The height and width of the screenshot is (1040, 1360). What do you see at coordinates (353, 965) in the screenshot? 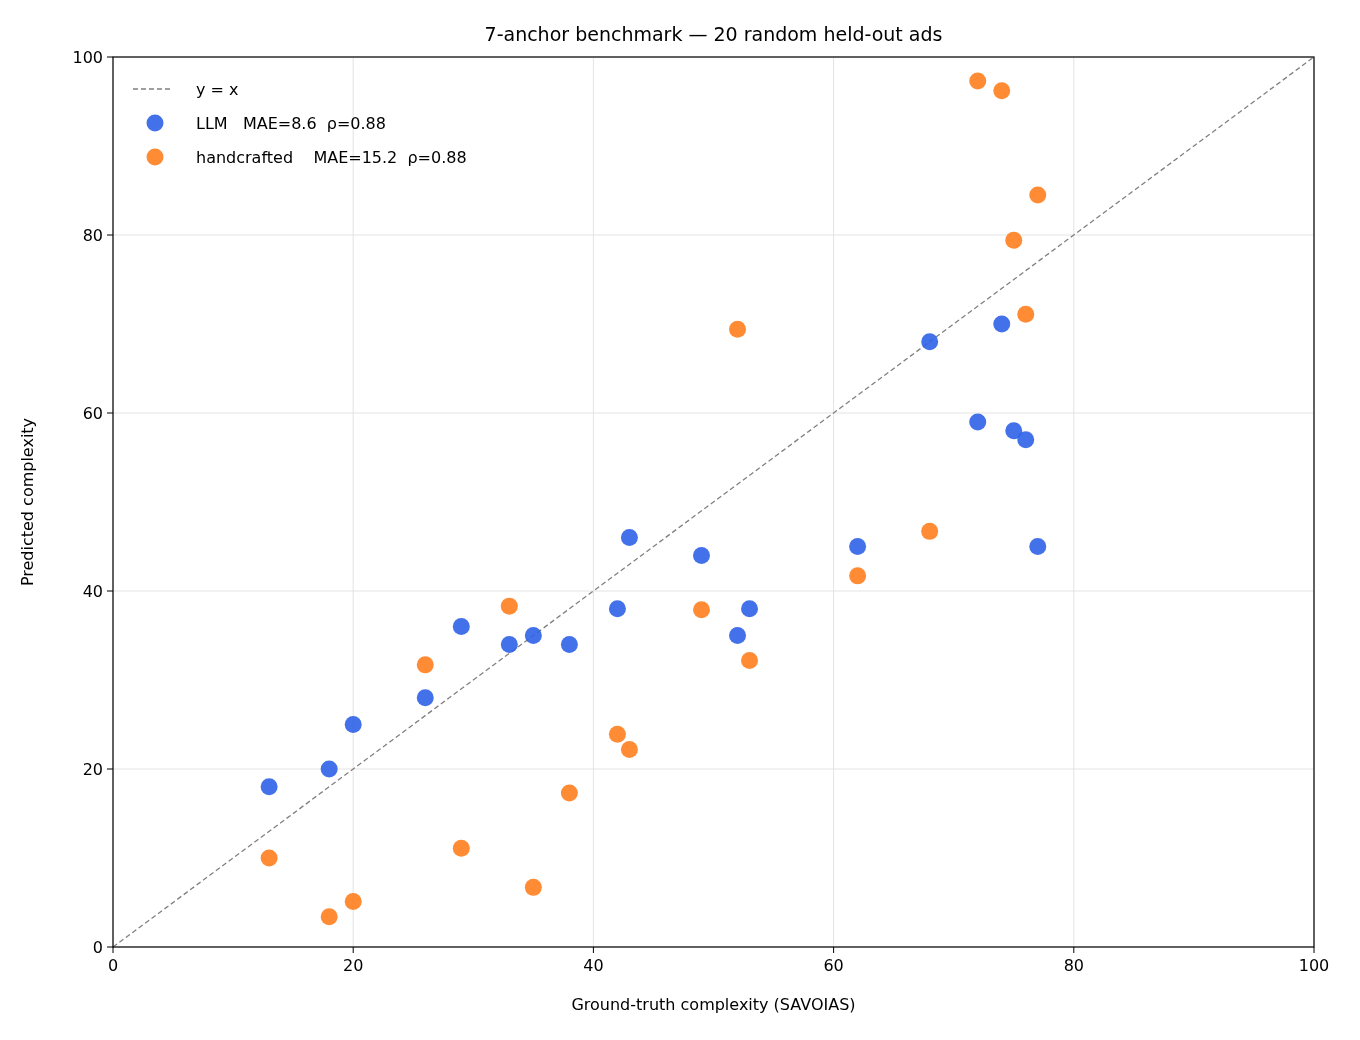
I see `x-tick-label: 20` at bounding box center [353, 965].